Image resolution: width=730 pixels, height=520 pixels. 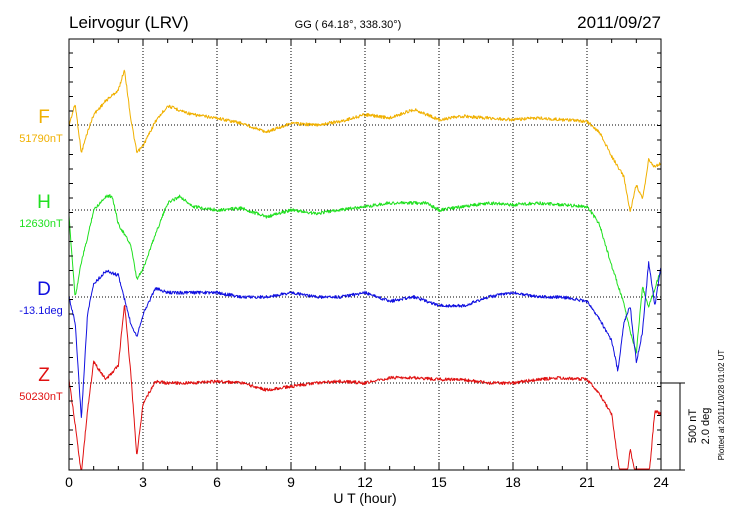 I want to click on x-axis-label: U T (hour), so click(x=364, y=498).